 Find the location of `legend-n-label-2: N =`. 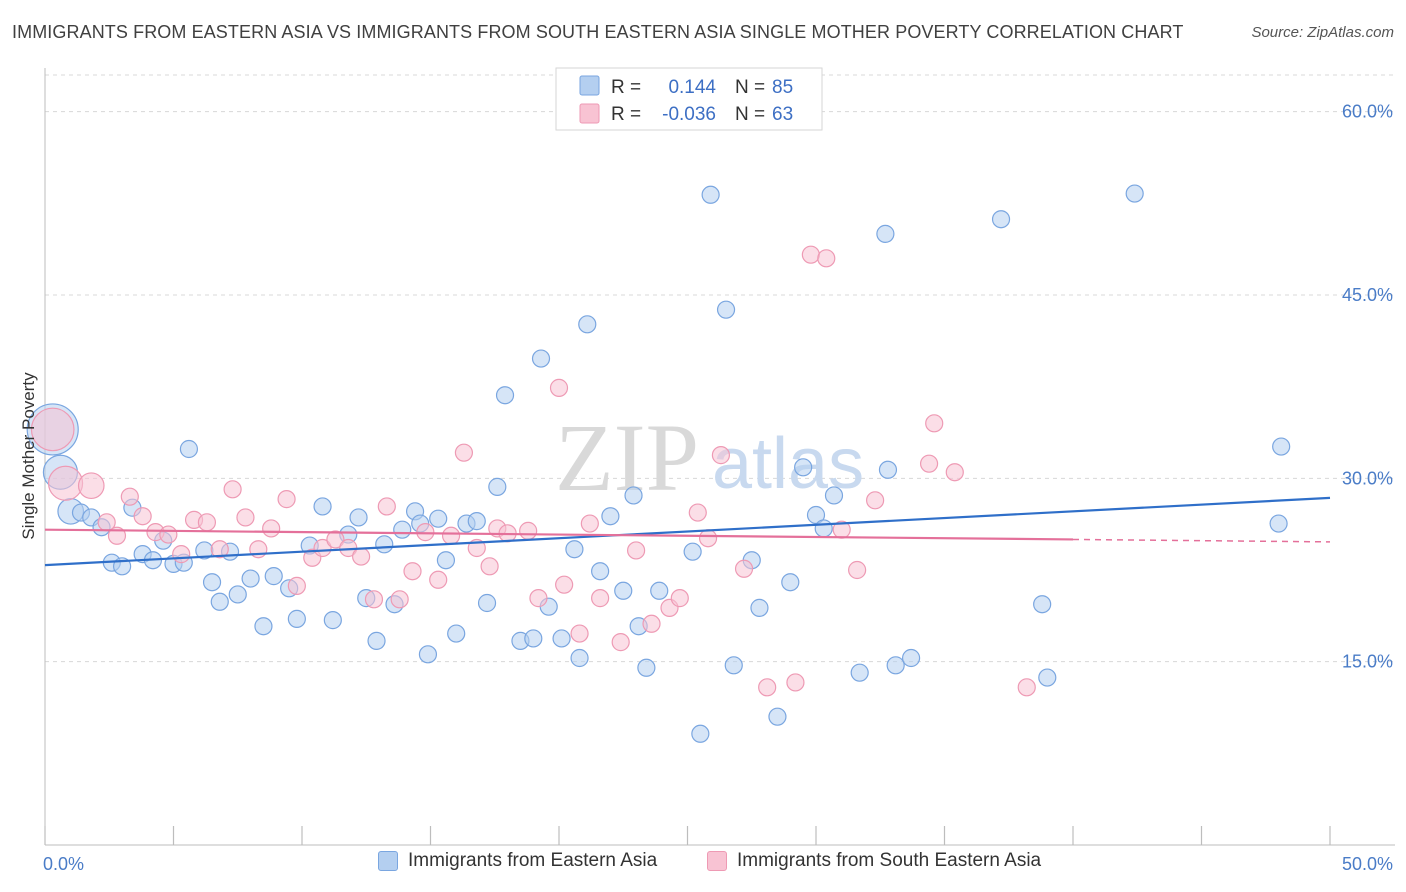

legend-n-label-2: N = is located at coordinates (750, 114).